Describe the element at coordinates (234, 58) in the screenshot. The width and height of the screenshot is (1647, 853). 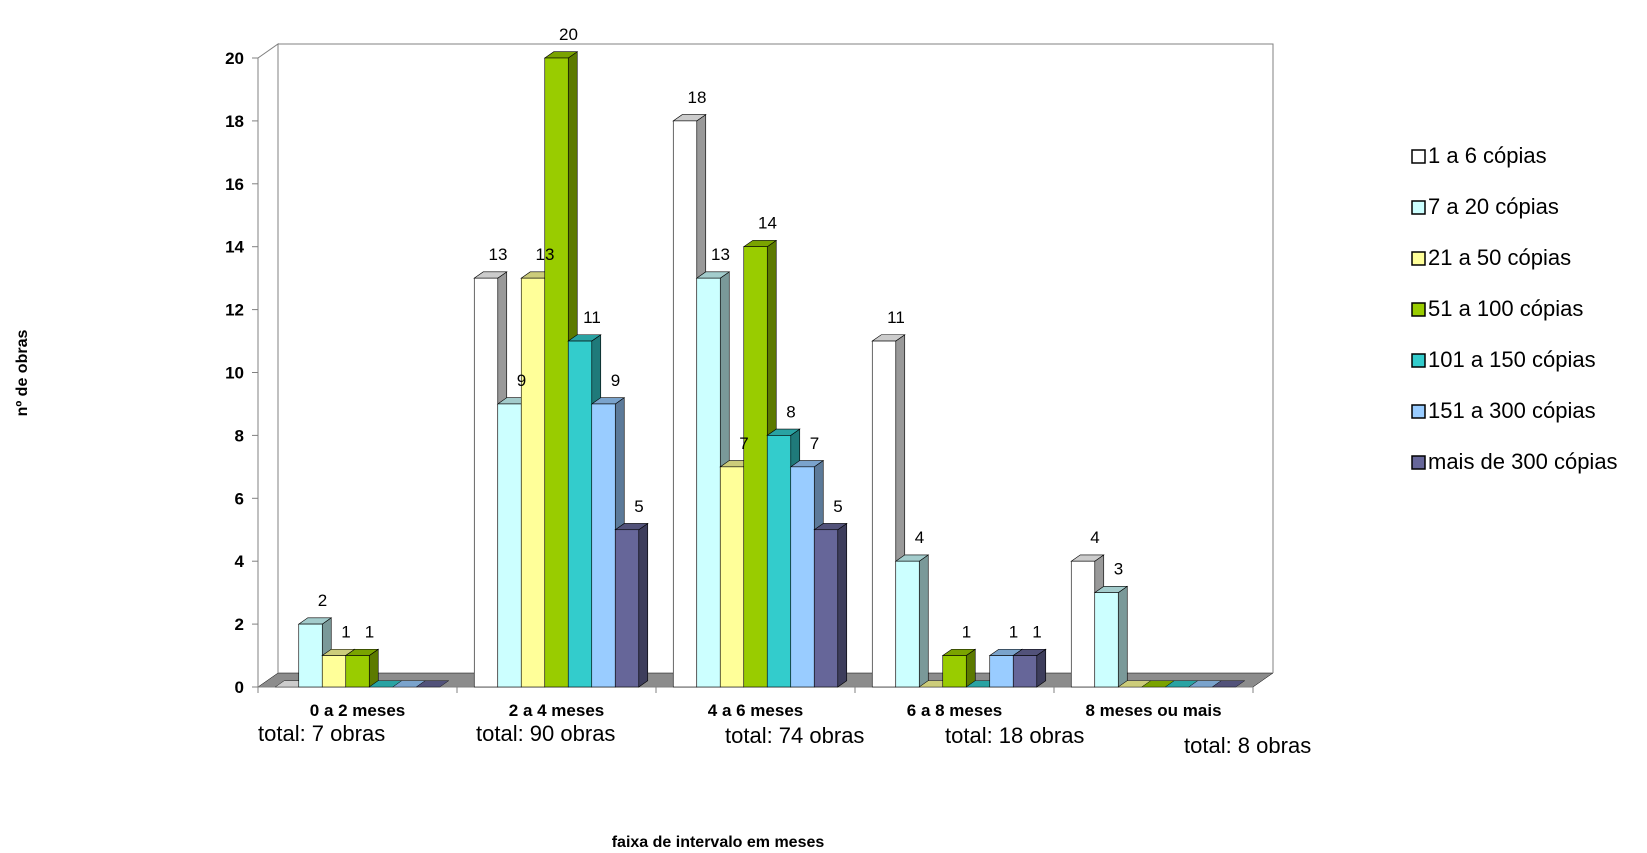
I see `y-tick-label: 20` at that location.